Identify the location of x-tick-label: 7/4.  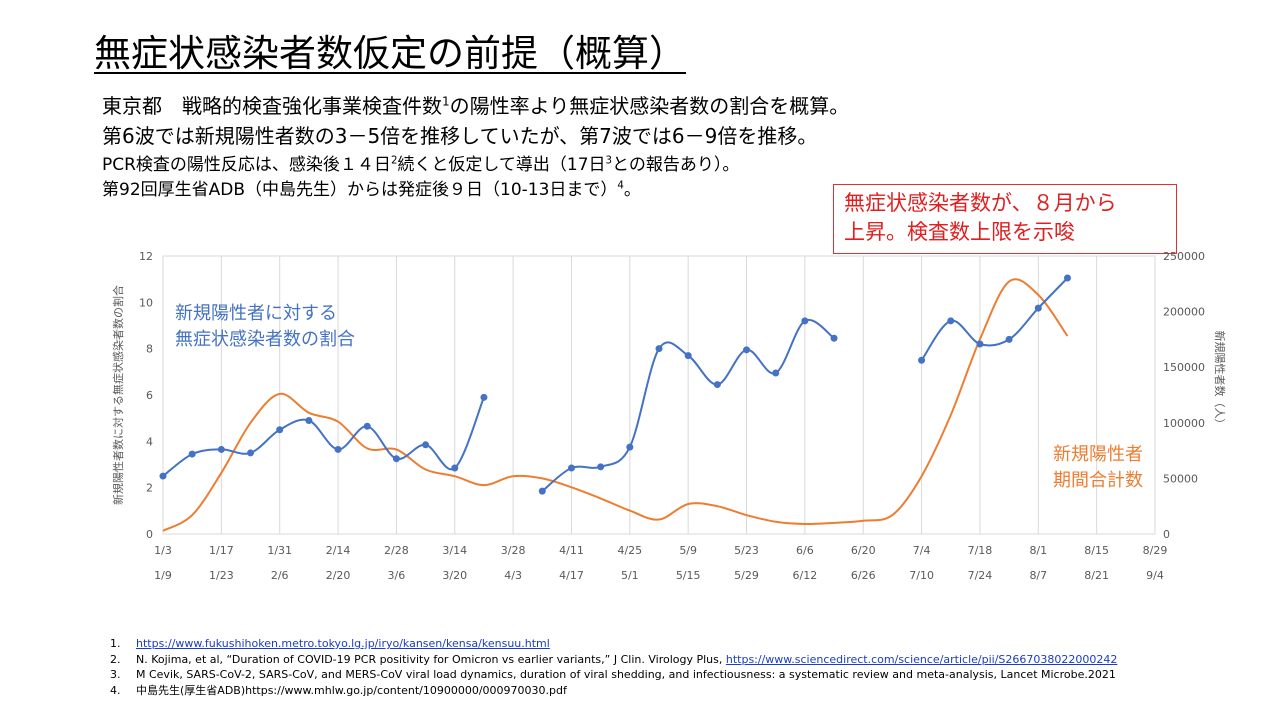
(922, 550).